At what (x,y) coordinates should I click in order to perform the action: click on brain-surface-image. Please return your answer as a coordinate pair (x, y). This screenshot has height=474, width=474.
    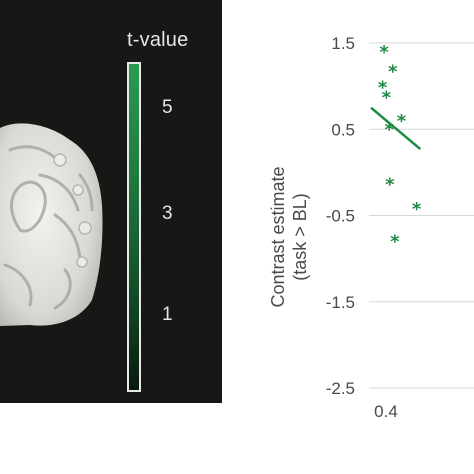
    Looking at the image, I should click on (51, 224).